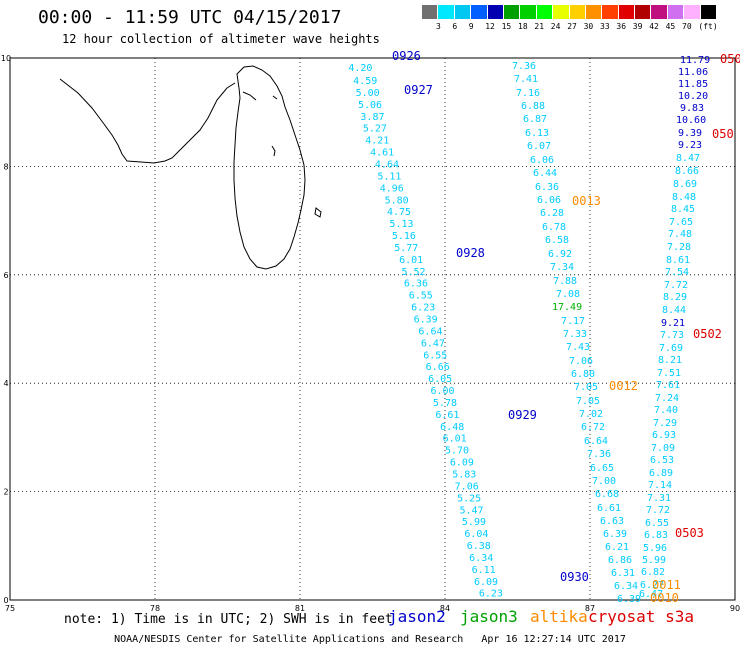 The height and width of the screenshot is (650, 740). Describe the element at coordinates (474, 522) in the screenshot. I see `swh-value: 5.99` at that location.